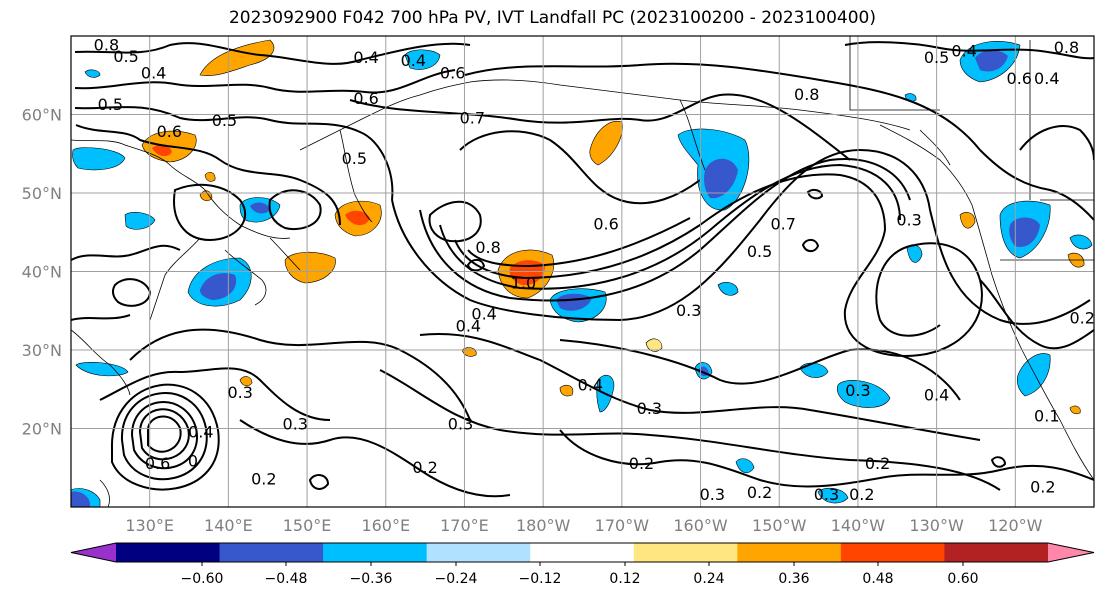  I want to click on lon-tick-label: 150°E, so click(307, 525).